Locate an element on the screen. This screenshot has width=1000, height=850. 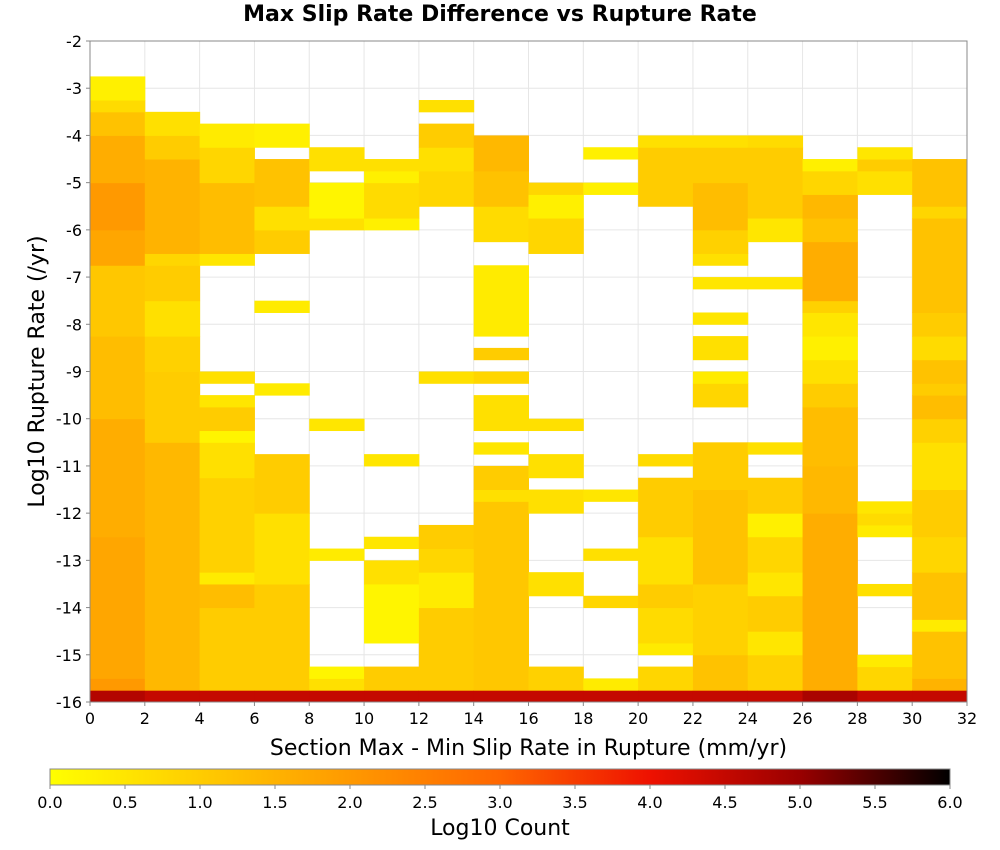
colorbar-tick-label: 4.0 is located at coordinates (649, 802).